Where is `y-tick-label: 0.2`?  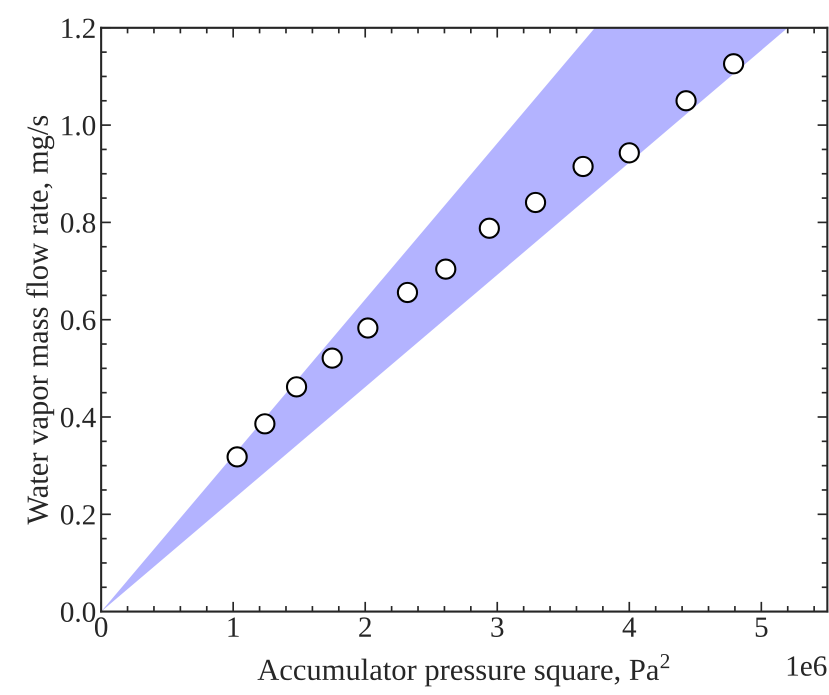
y-tick-label: 0.2 is located at coordinates (77, 515).